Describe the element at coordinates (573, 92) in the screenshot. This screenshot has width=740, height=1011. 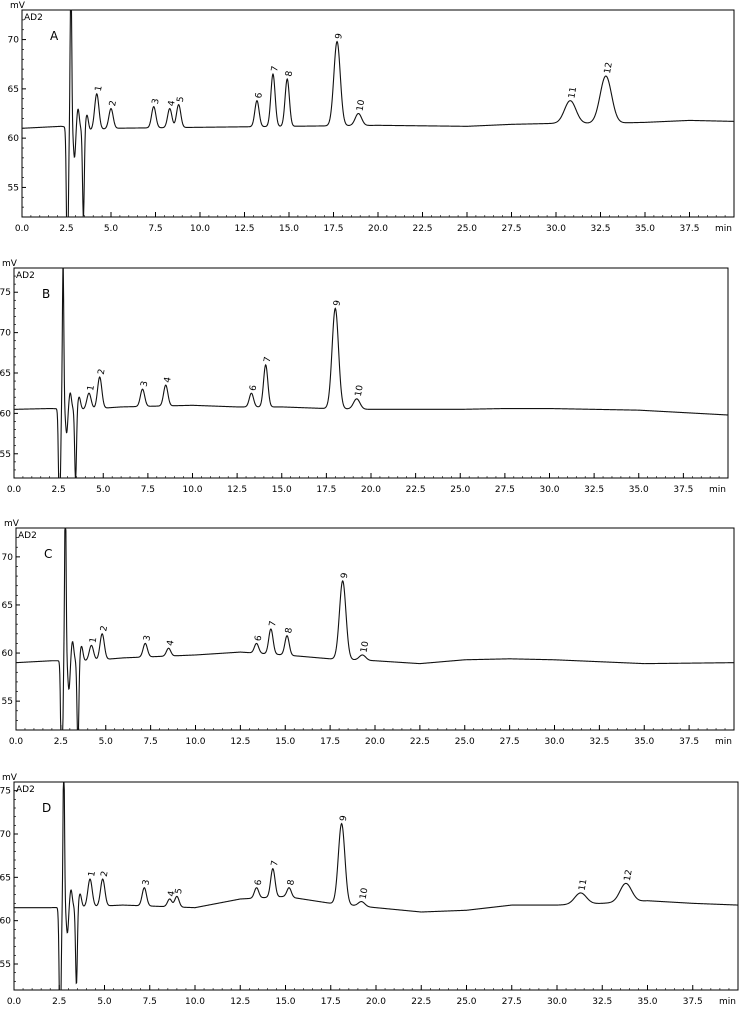
I see `peak-label-11: 11` at that location.